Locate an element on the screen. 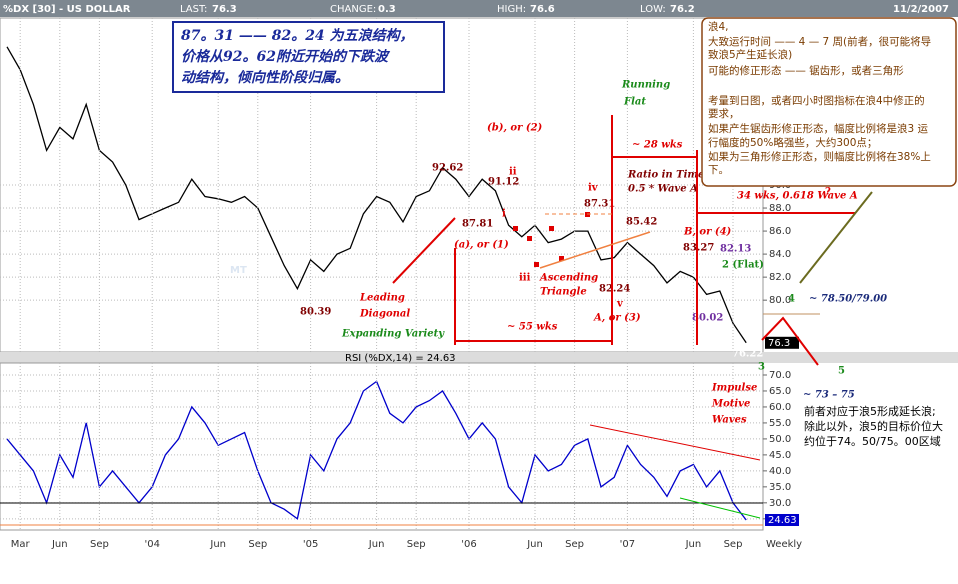 This screenshot has height=584, width=958. annotation: Expanding Variety is located at coordinates (393, 334).